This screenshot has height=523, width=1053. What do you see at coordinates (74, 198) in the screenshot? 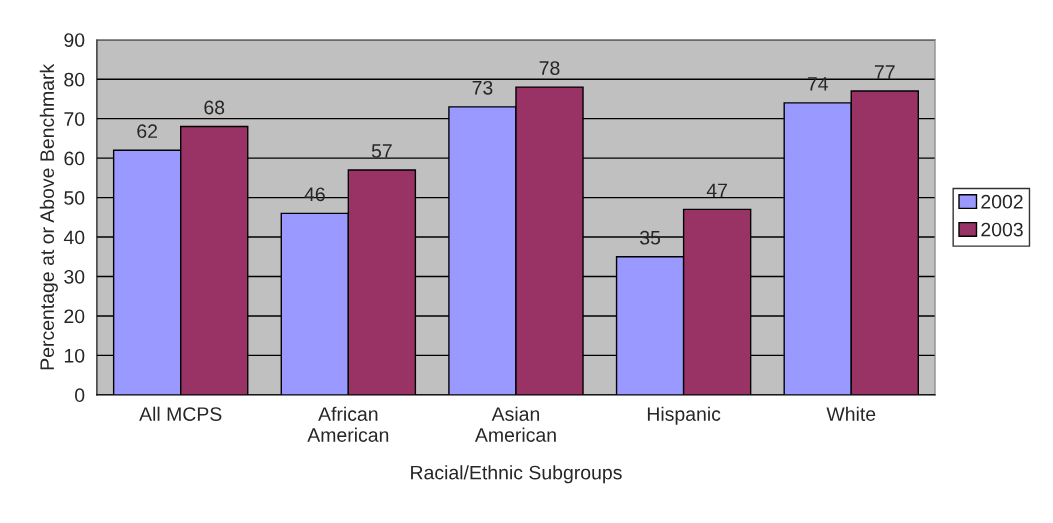
I see `y-tick-label: 50` at bounding box center [74, 198].